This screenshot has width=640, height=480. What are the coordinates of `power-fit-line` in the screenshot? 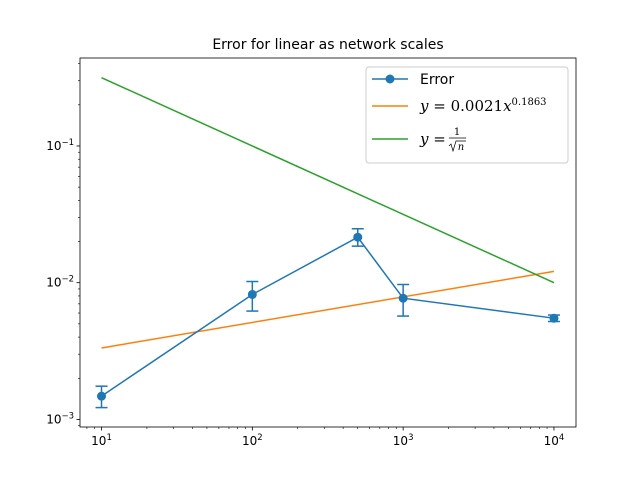 It's located at (328, 309).